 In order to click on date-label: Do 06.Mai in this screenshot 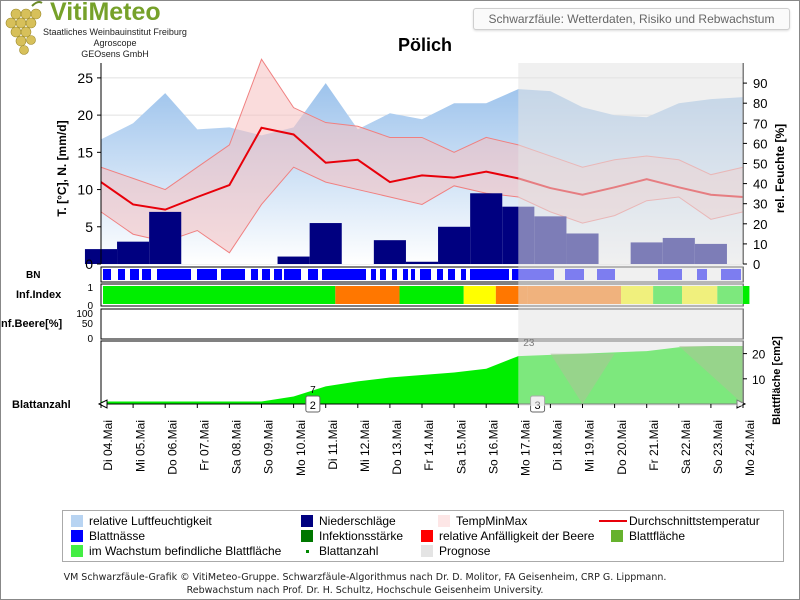, I will do `click(172, 447)`.